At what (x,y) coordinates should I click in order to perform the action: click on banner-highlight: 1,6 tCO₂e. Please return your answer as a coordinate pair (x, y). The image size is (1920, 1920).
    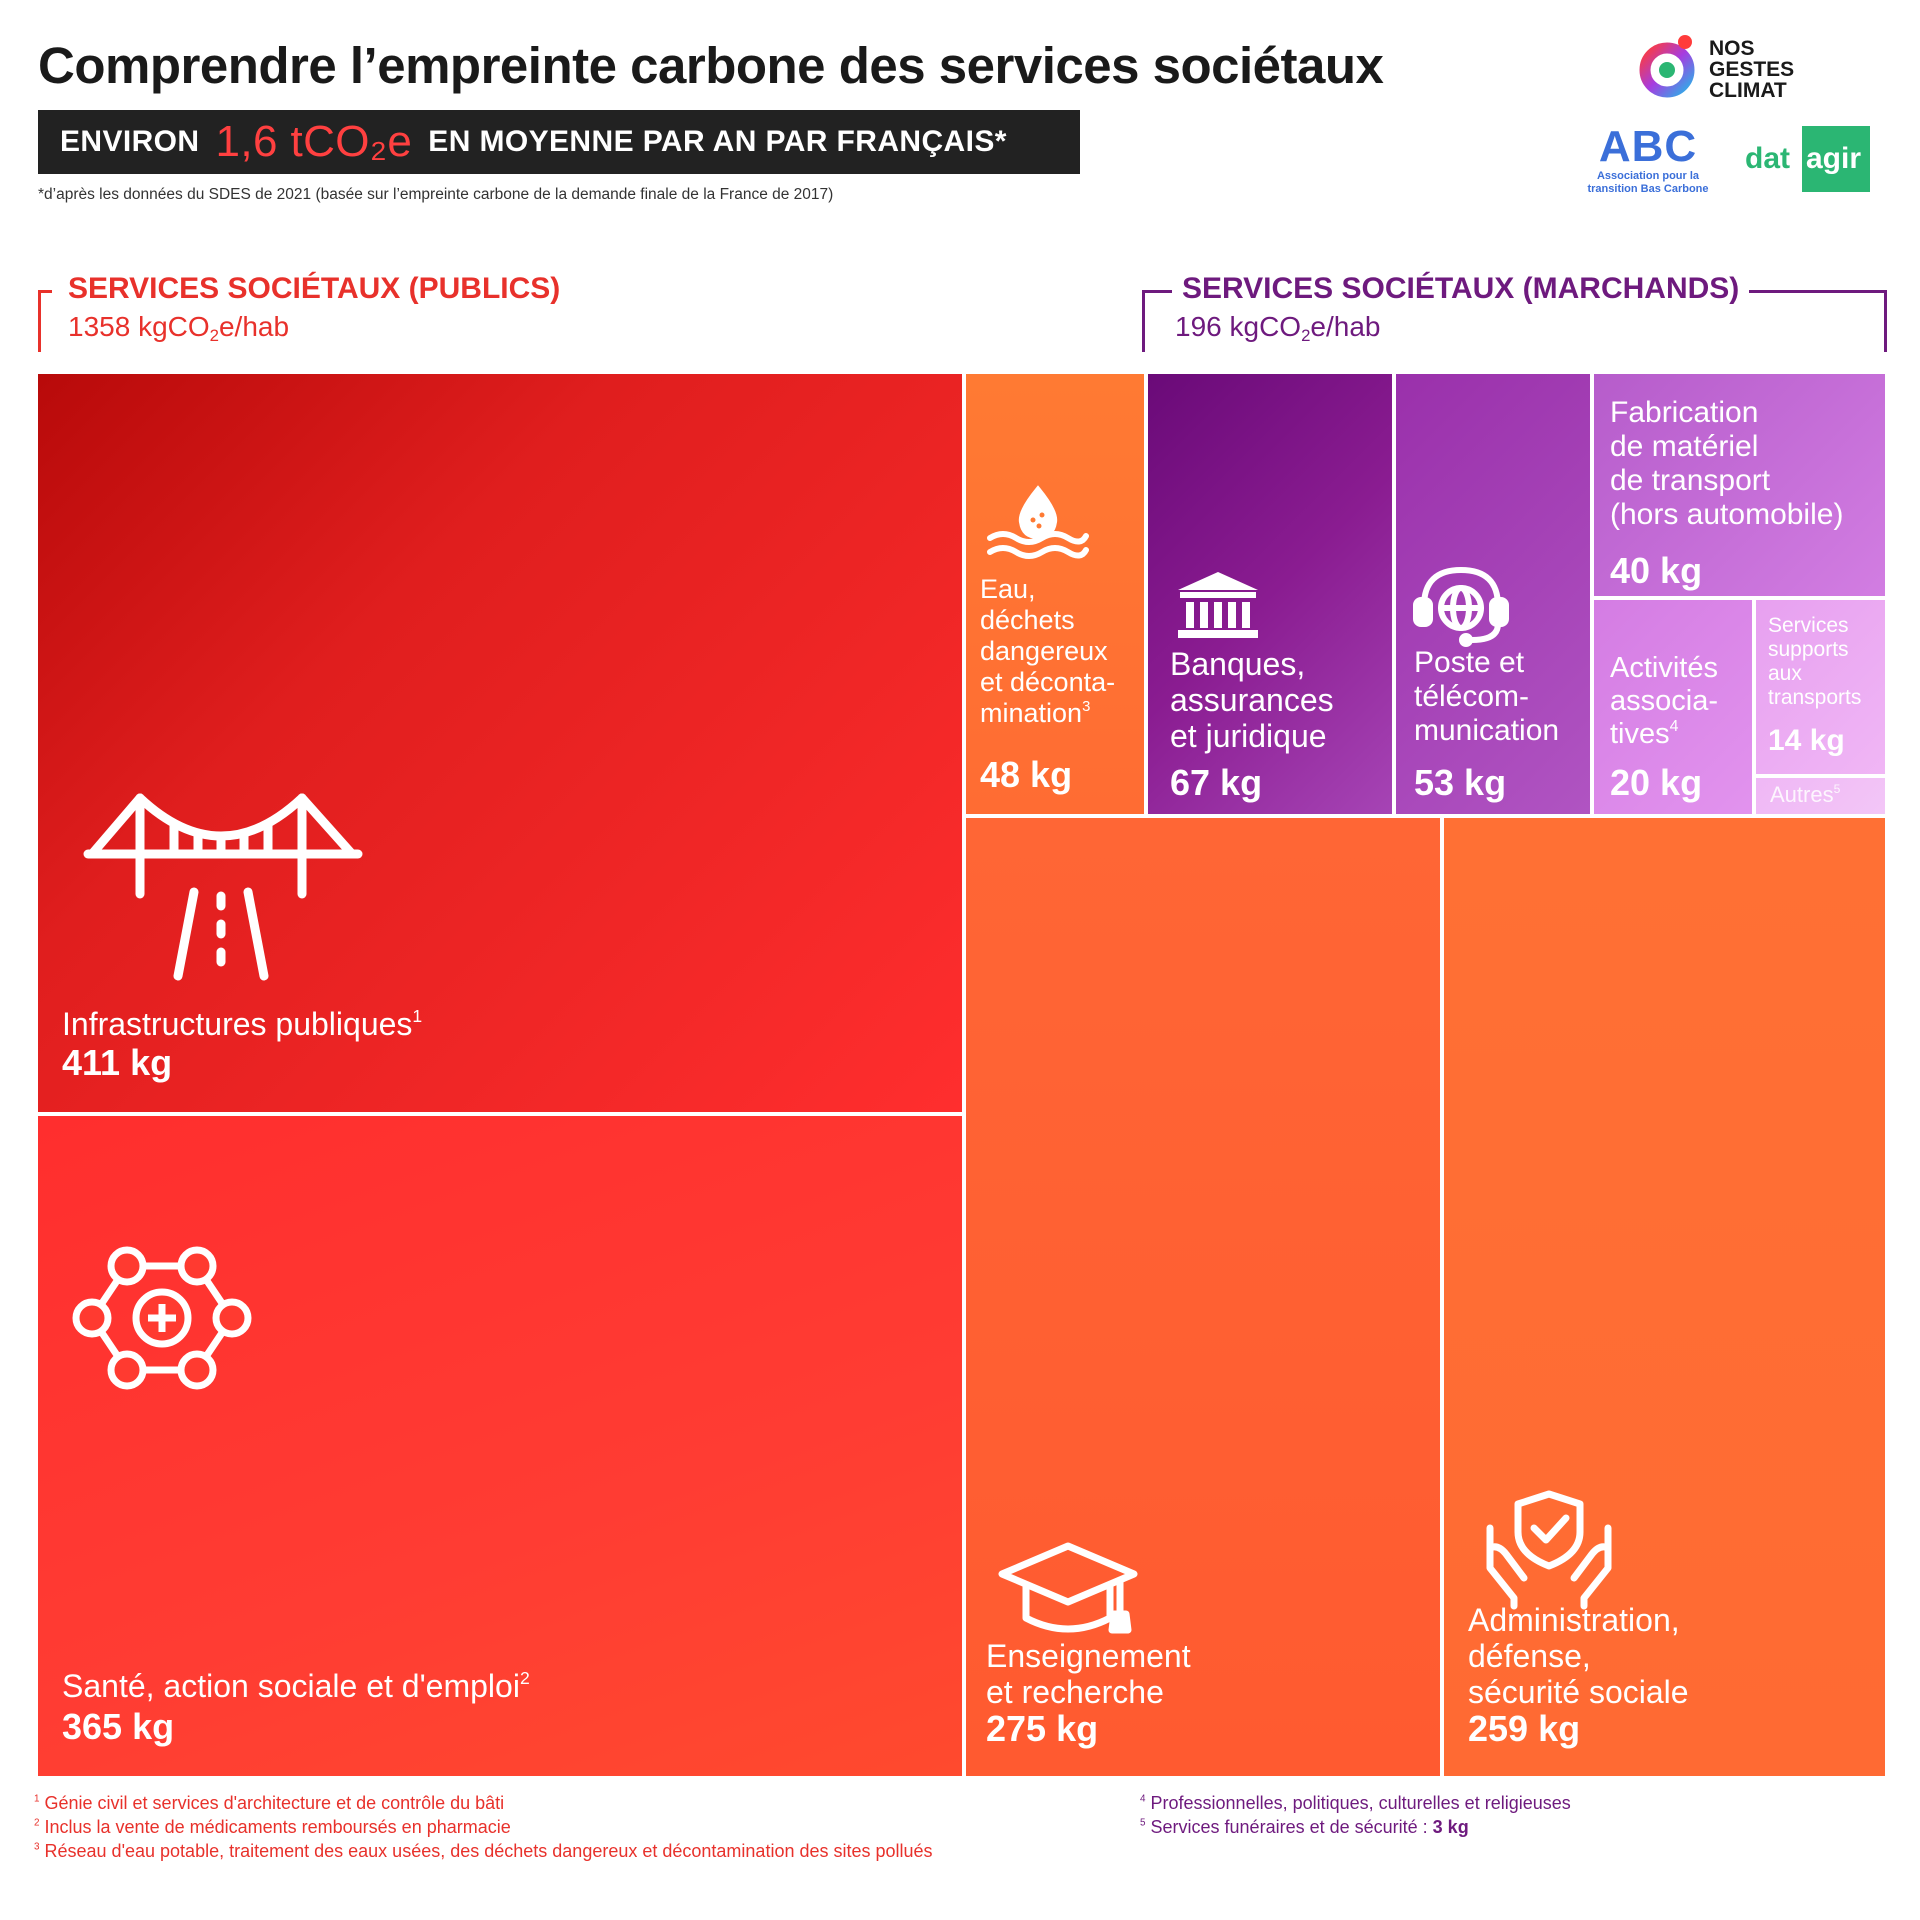
    Looking at the image, I should click on (314, 141).